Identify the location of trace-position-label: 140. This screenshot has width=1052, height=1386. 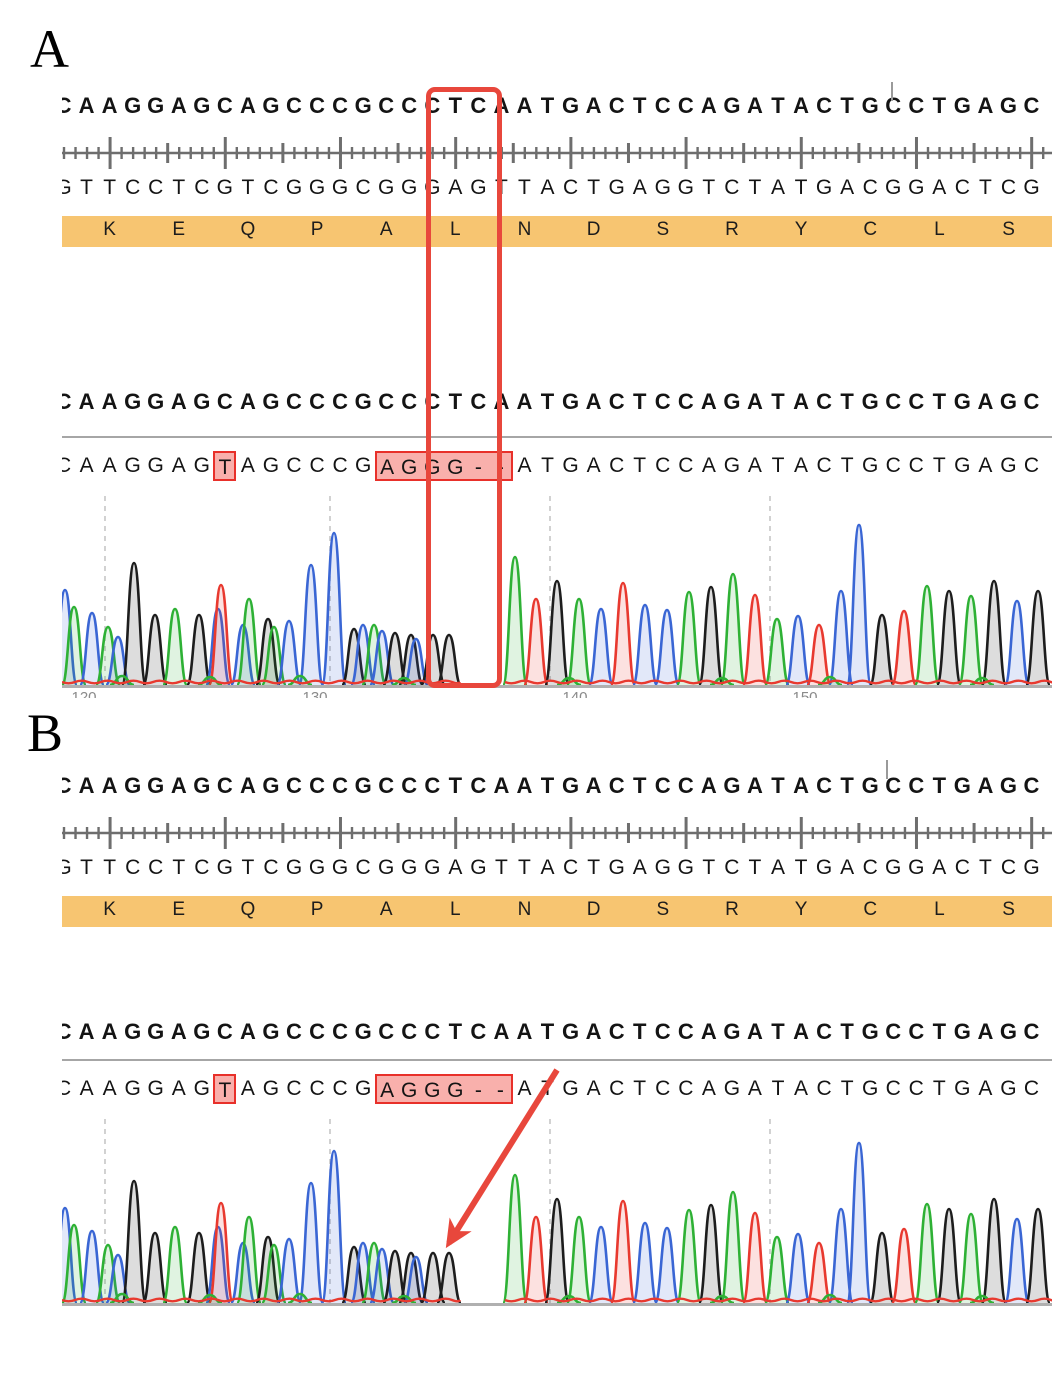
(574, 693).